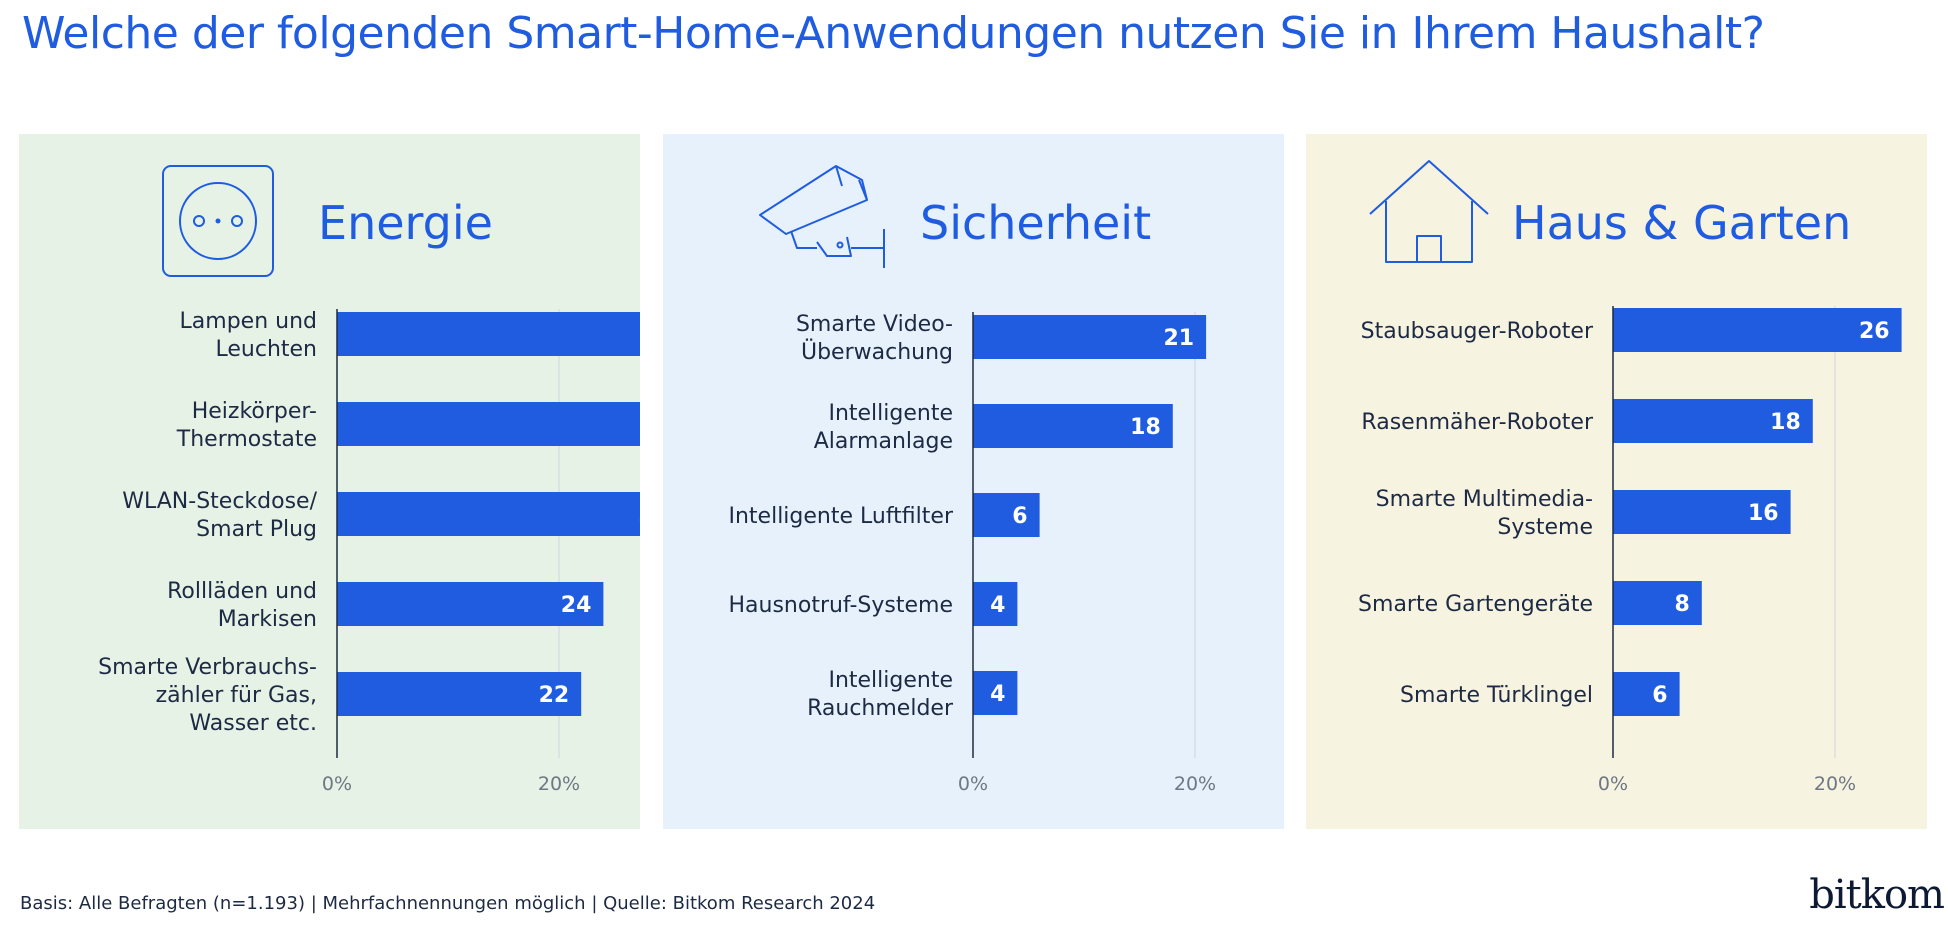  I want to click on data-label: 22, so click(554, 695).